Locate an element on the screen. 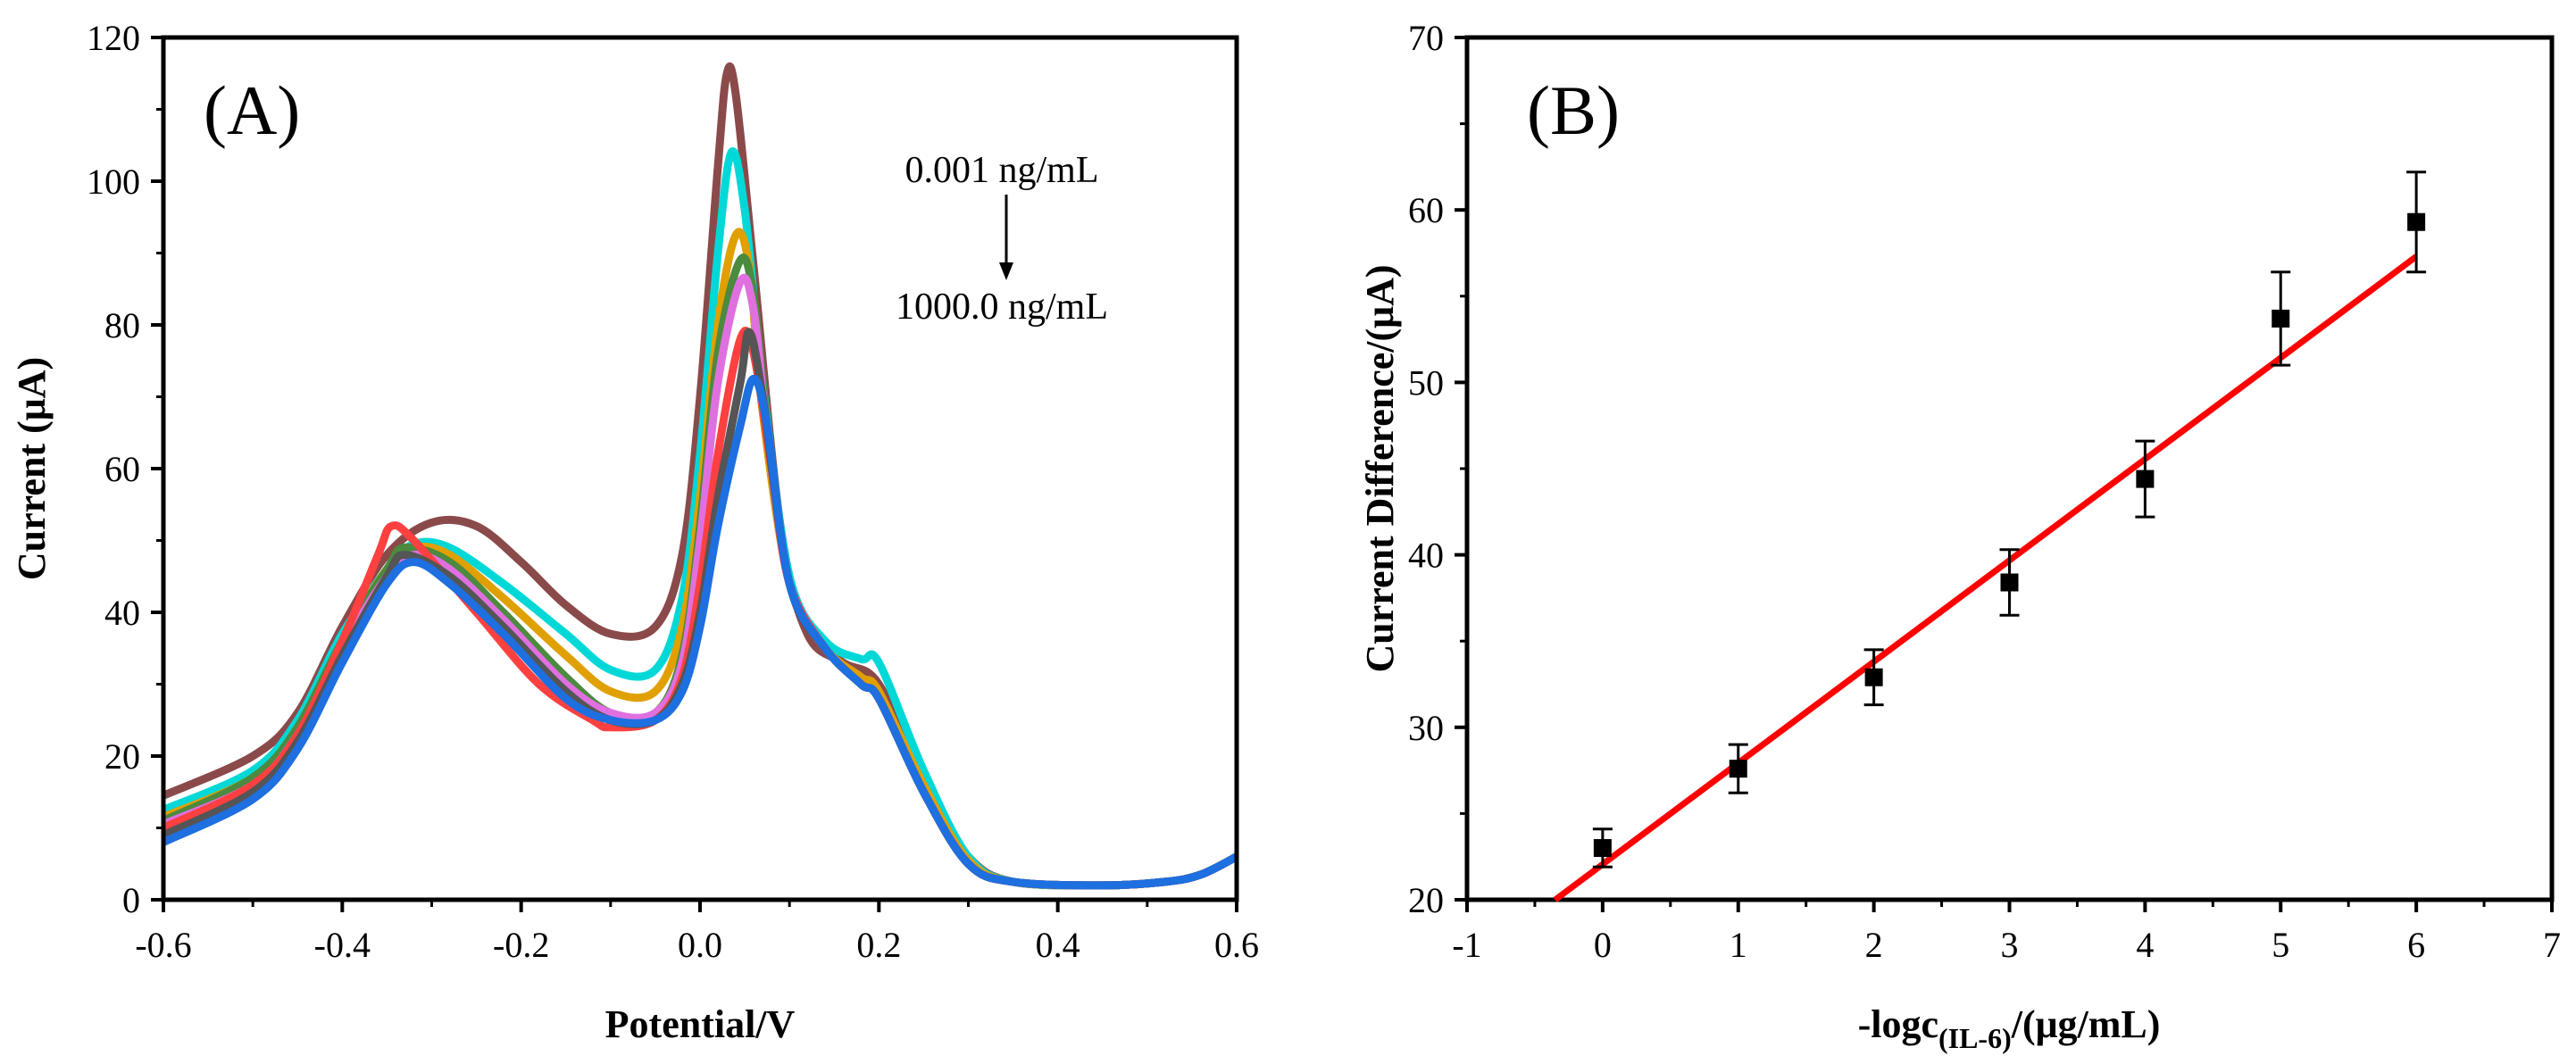 The image size is (2576, 1064). panel-b-x-tick-label: 3 is located at coordinates (2010, 945).